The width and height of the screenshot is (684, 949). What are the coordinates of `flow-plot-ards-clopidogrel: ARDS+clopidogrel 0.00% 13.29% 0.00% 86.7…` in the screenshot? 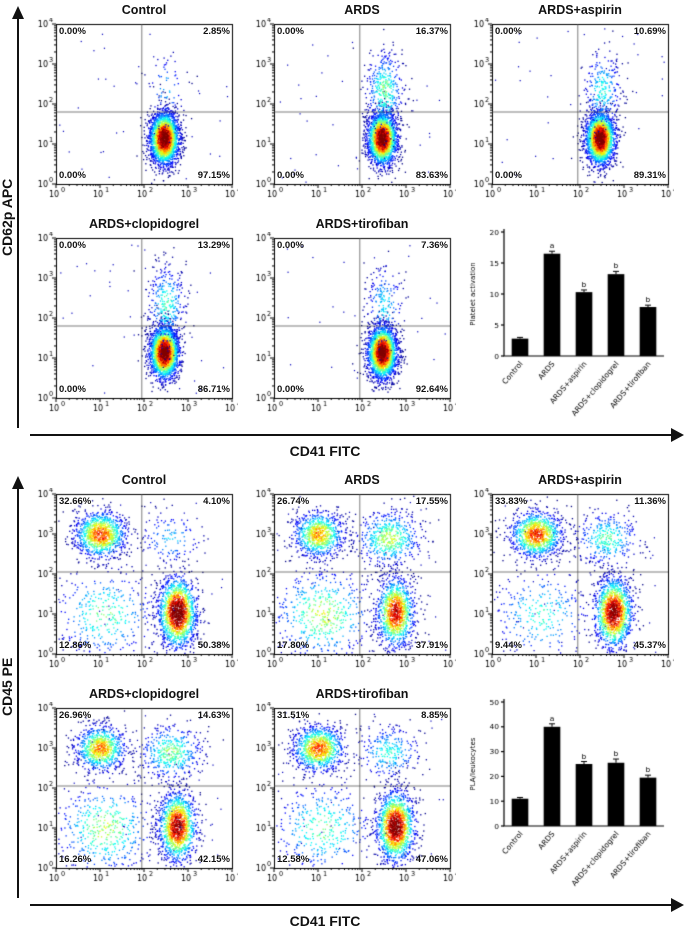 It's located at (134, 322).